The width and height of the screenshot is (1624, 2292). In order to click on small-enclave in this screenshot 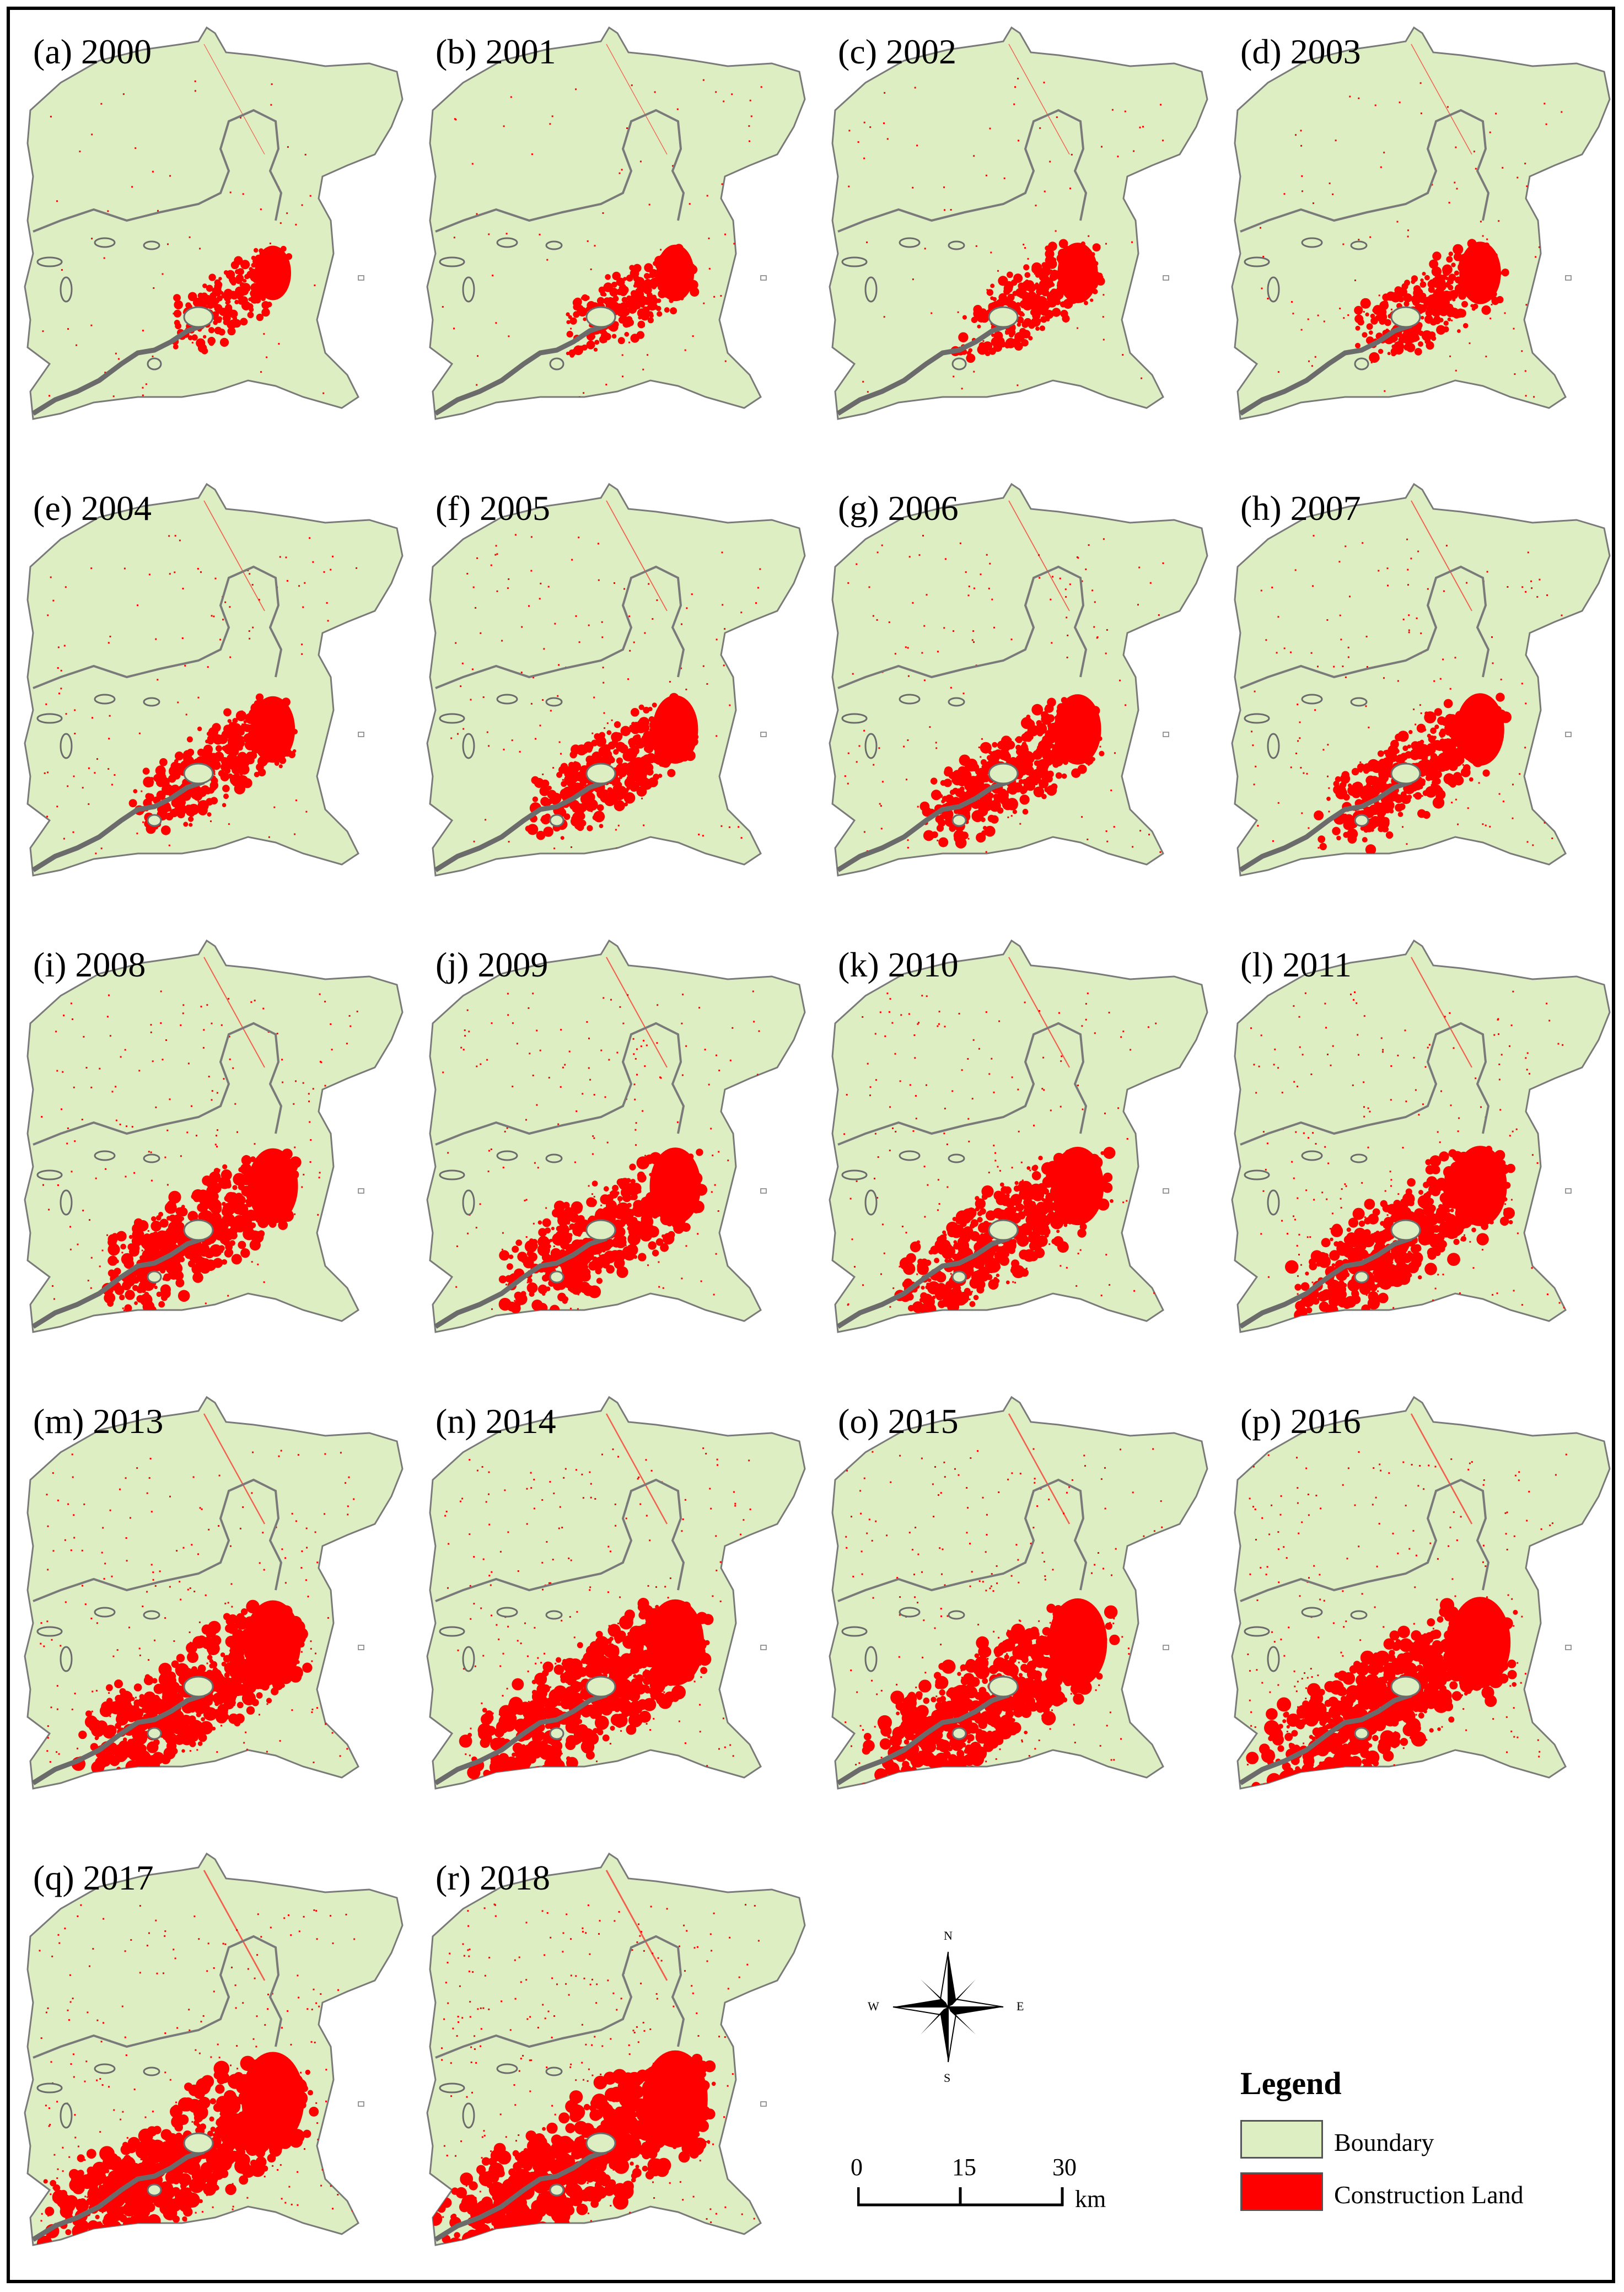, I will do `click(361, 734)`.